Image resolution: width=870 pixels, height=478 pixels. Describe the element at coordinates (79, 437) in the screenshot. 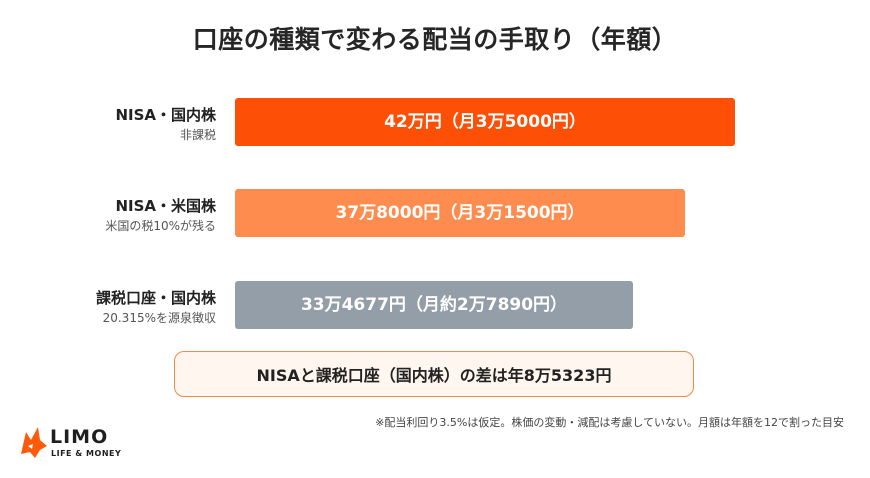

I see `logo-wordmark: LIMO` at that location.